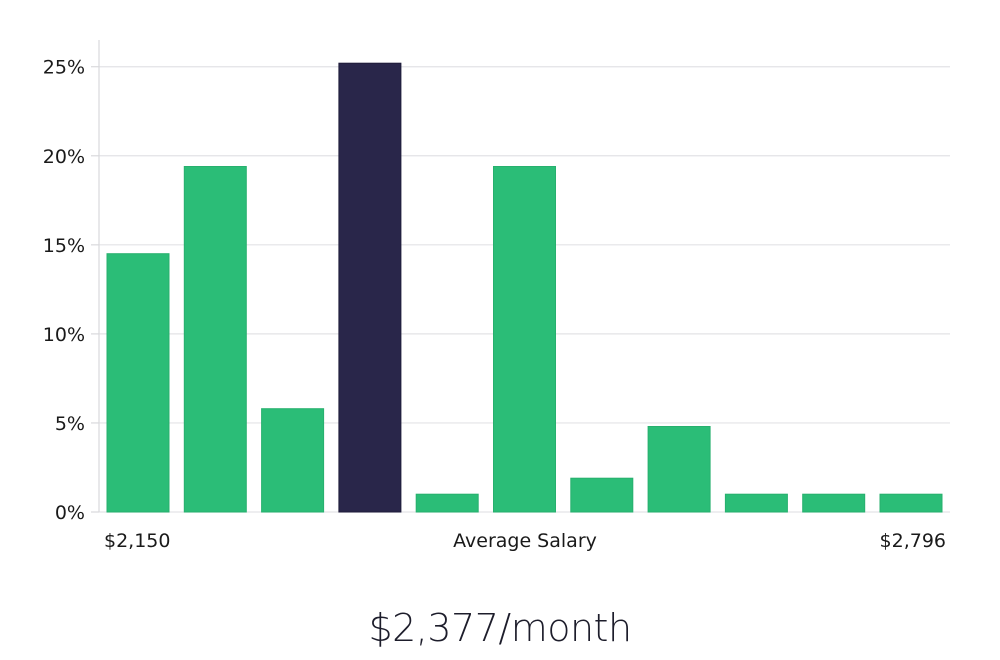 This screenshot has width=1000, height=660. Describe the element at coordinates (70, 424) in the screenshot. I see `y-tick-label: 5%` at that location.